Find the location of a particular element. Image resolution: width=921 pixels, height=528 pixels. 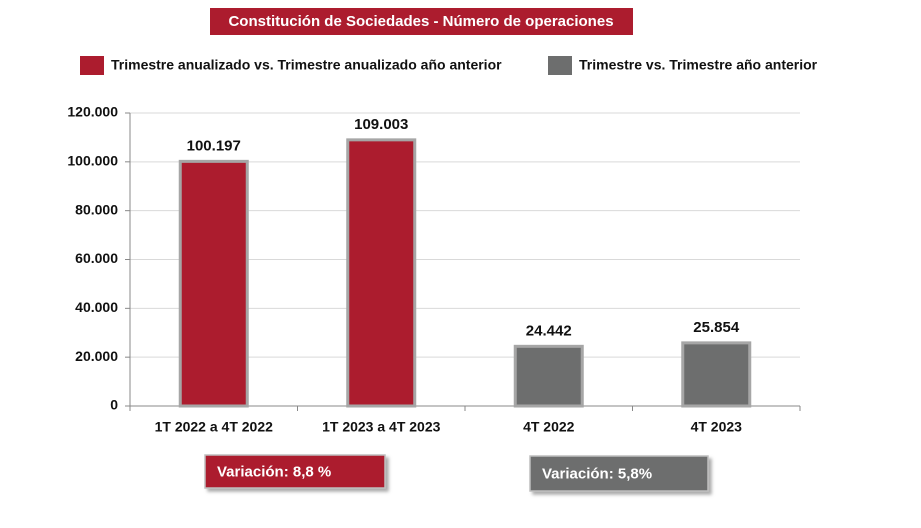

x-tick-label: 1T 2022 a 4T 2022 is located at coordinates (214, 427).